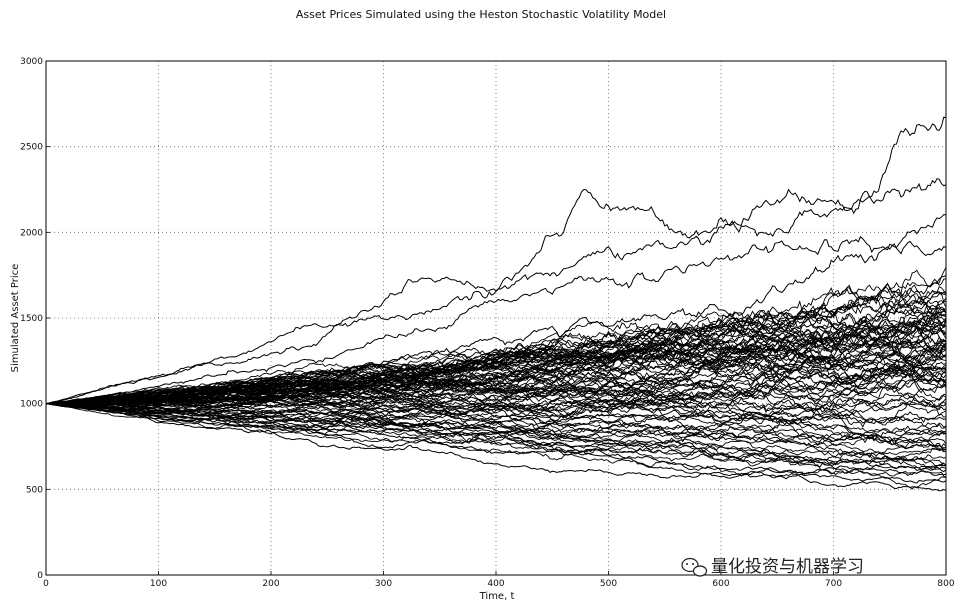 This screenshot has width=959, height=610. Describe the element at coordinates (31, 62) in the screenshot. I see `y-tick-label: 3000` at that location.